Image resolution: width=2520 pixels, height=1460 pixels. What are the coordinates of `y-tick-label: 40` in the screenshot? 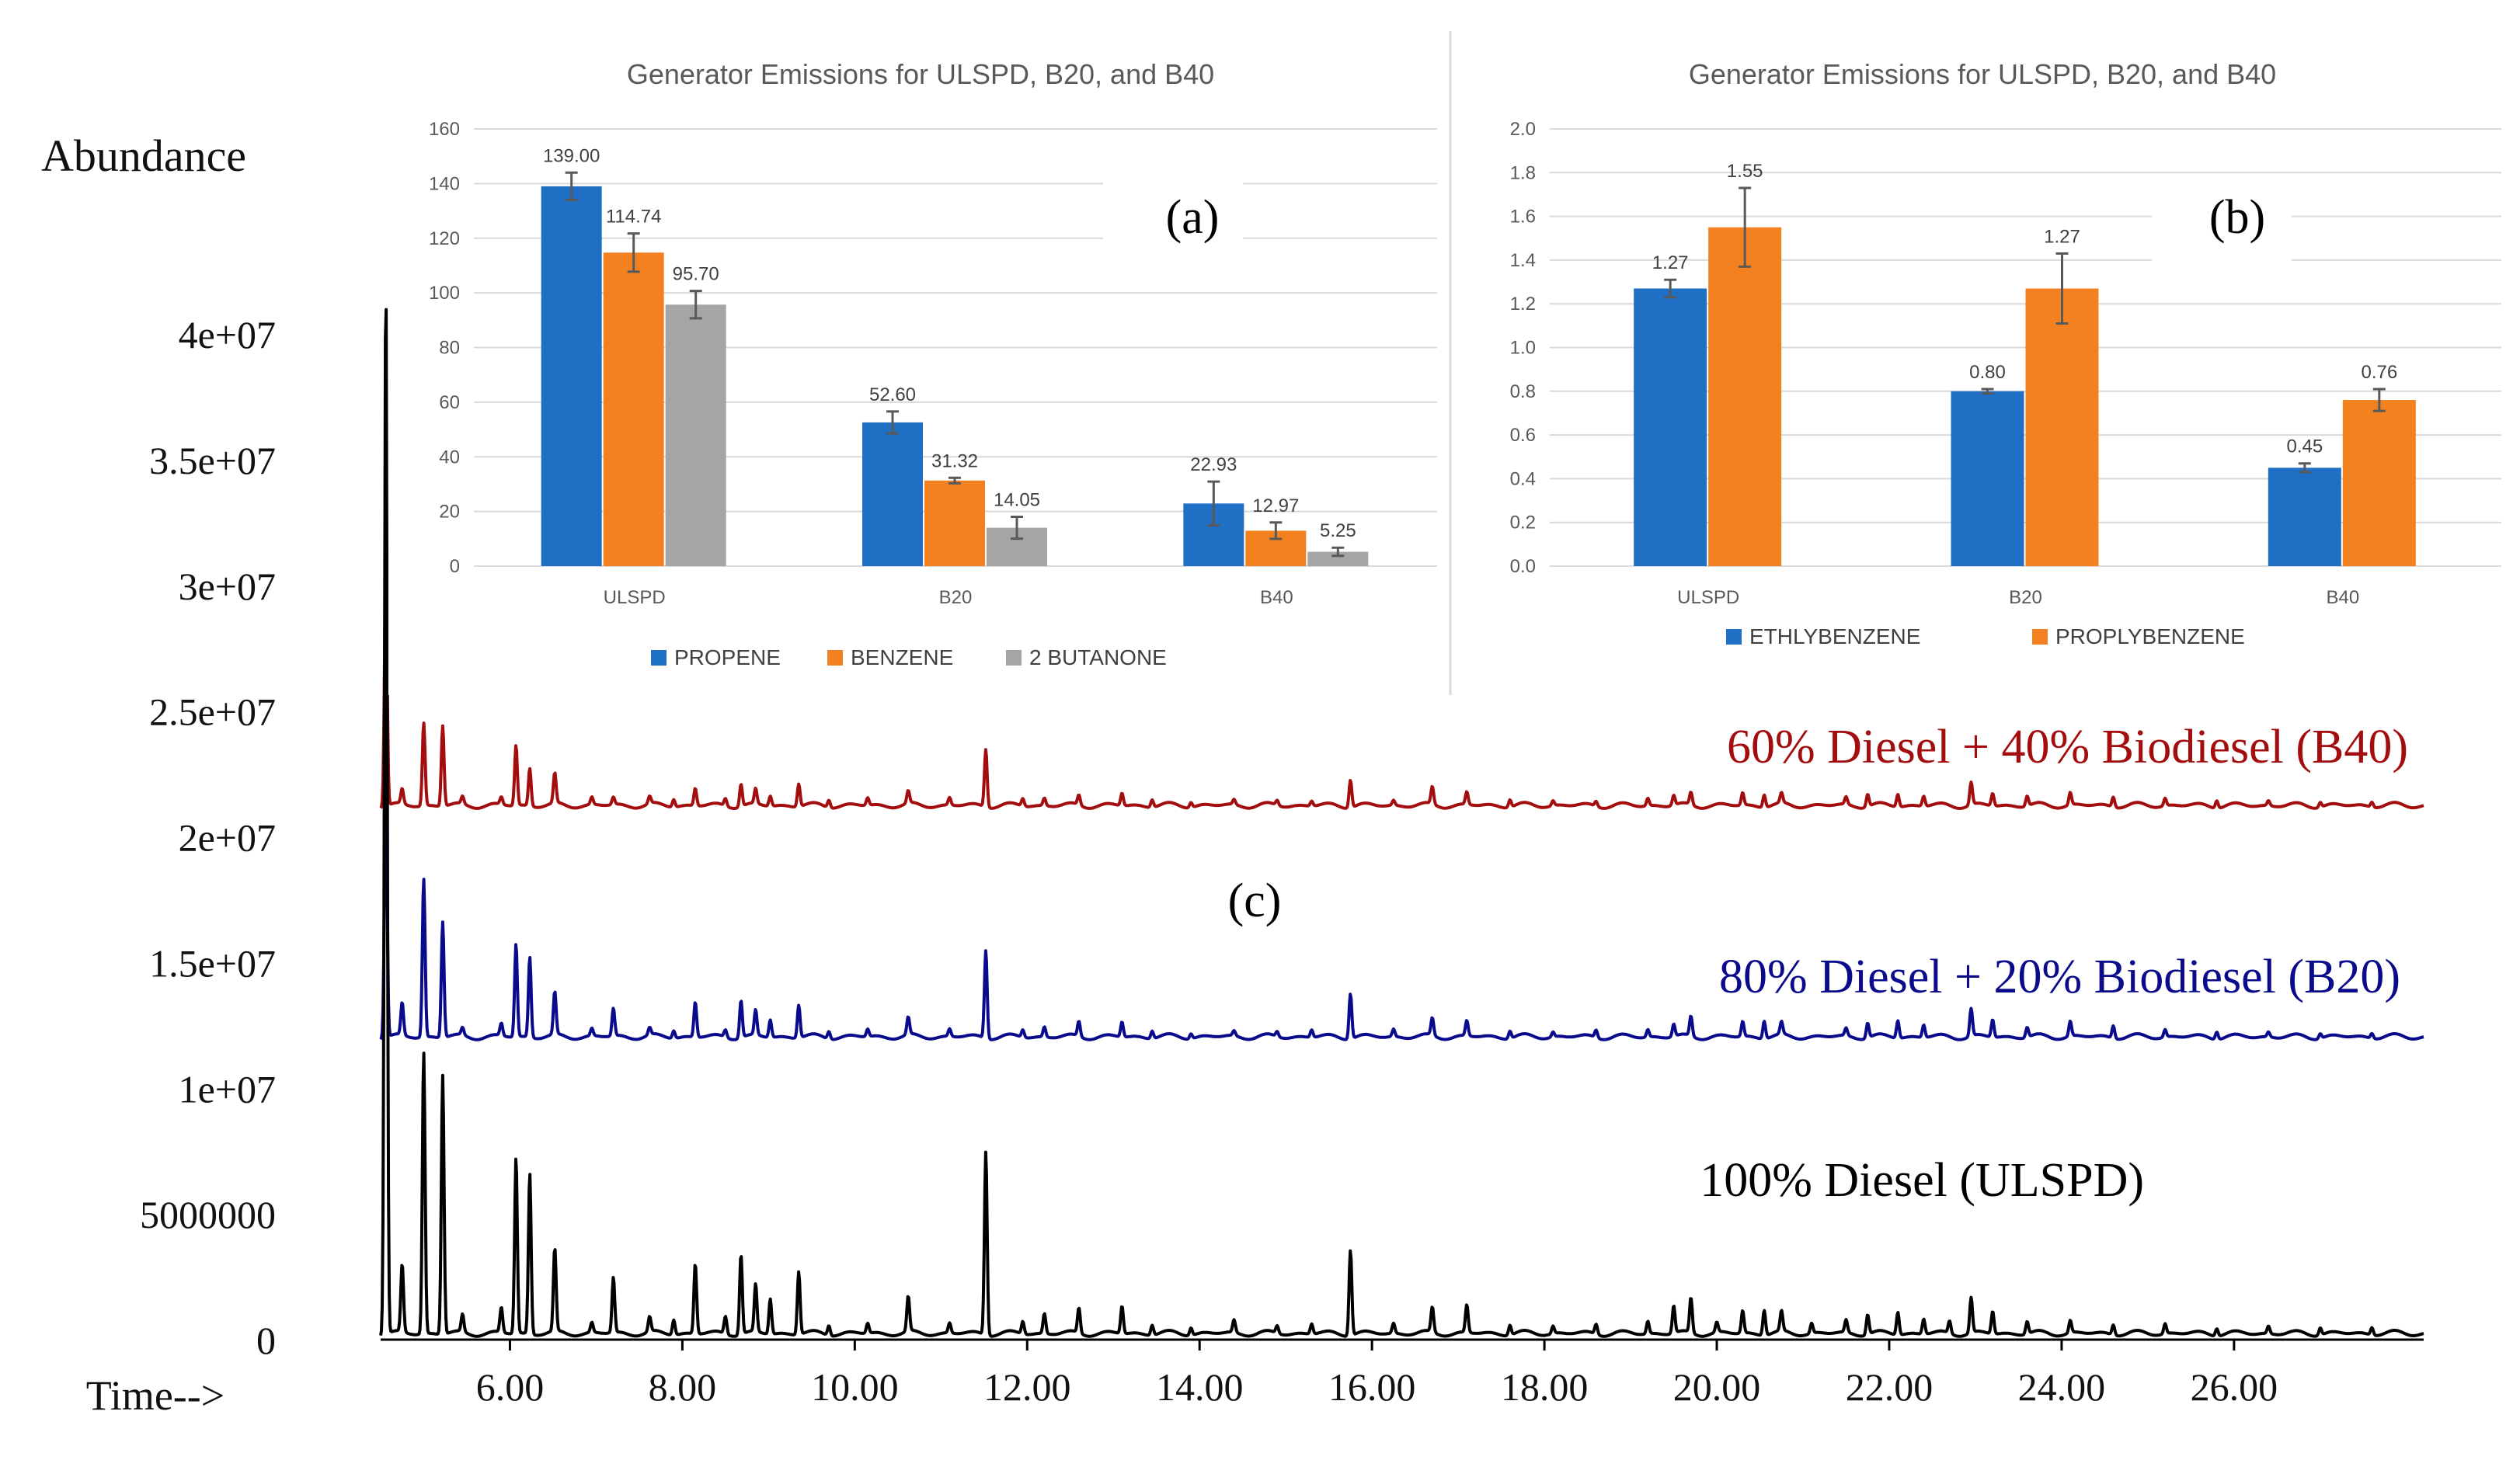 It's located at (450, 457).